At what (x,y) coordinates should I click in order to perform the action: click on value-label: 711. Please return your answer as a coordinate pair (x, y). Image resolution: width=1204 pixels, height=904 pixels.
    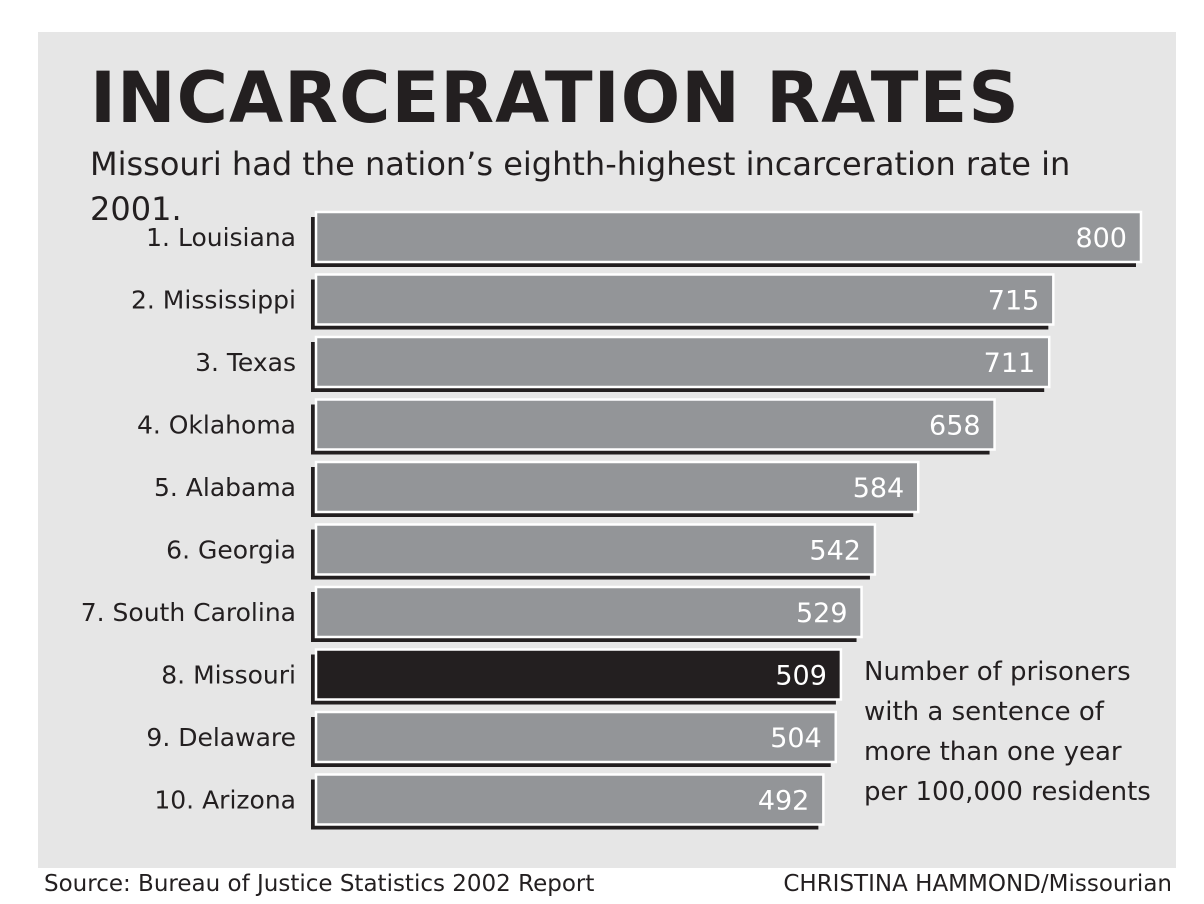
    Looking at the image, I should click on (1010, 363).